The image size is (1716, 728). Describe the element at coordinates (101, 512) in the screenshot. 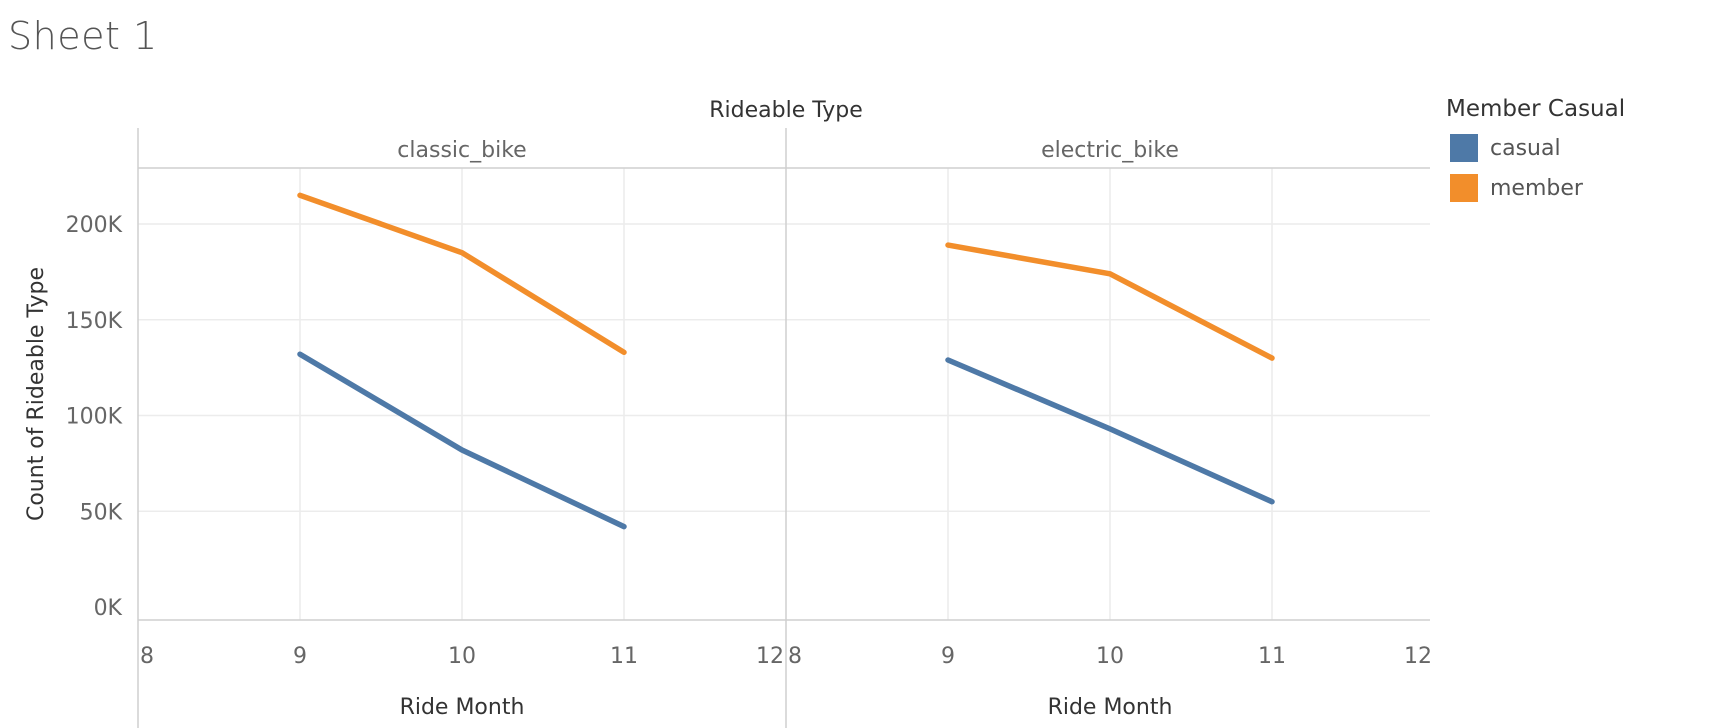

I see `y-tick-label: 50K` at that location.